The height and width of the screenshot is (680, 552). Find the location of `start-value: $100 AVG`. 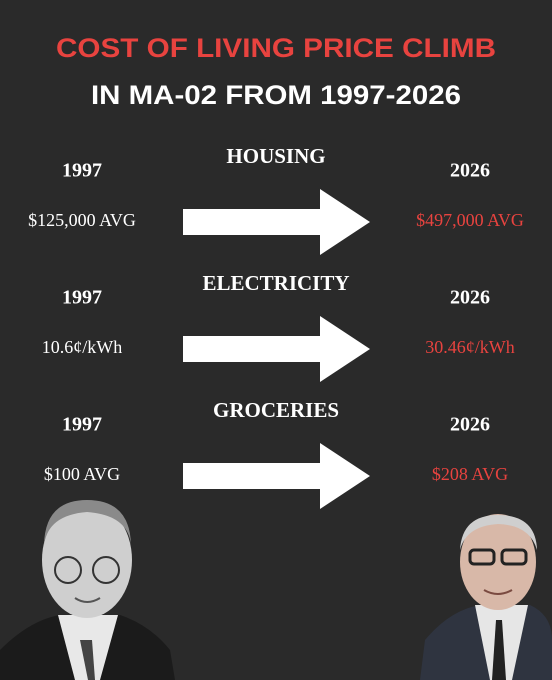

start-value: $100 AVG is located at coordinates (82, 474).